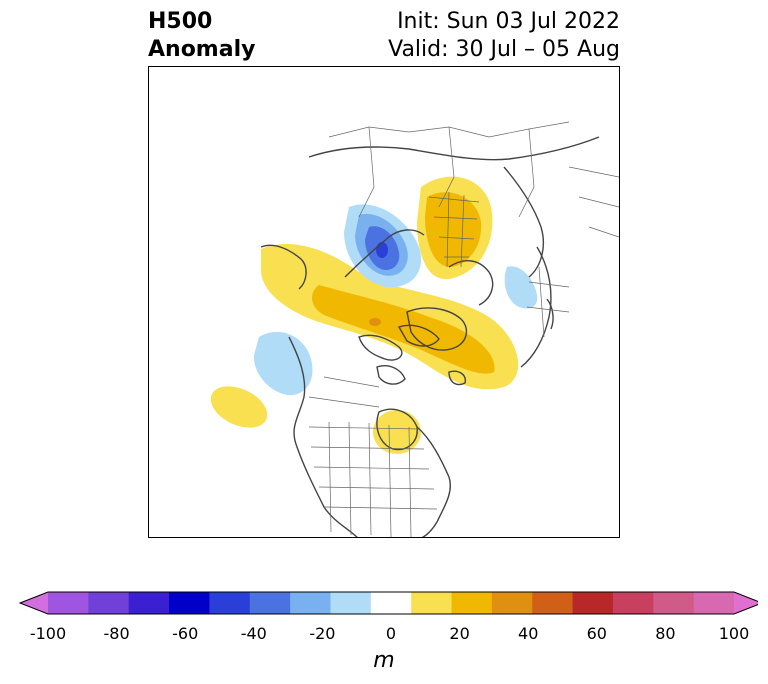 The width and height of the screenshot is (768, 684). What do you see at coordinates (508, 21) in the screenshot?
I see `init-date: Init: Sun 03 Jul 2022` at bounding box center [508, 21].